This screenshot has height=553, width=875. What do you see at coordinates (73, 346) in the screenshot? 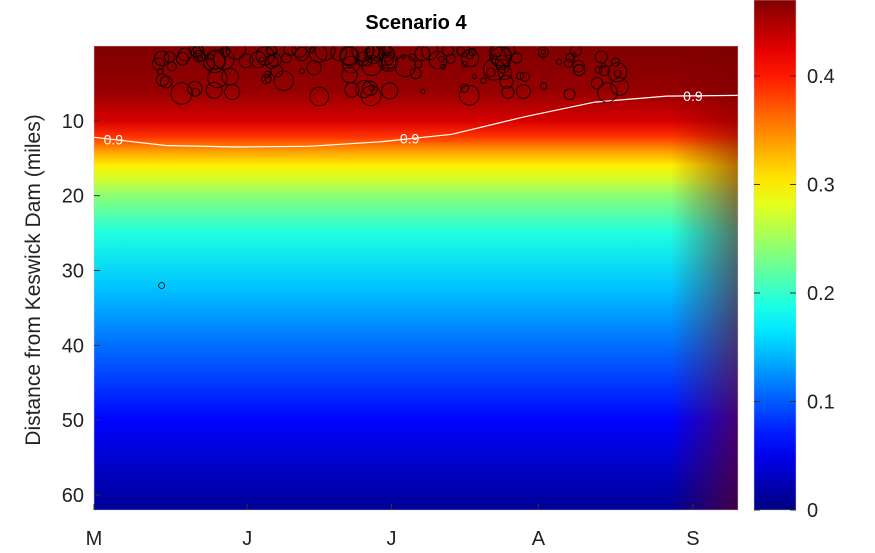
I see `y-tick-label: 40` at bounding box center [73, 346].